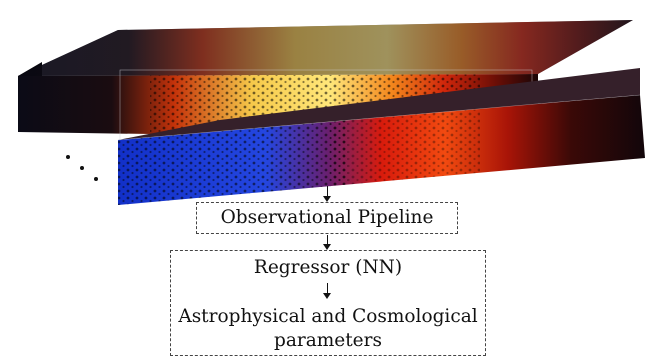 This screenshot has width=651, height=361. Describe the element at coordinates (327, 291) in the screenshot. I see `arrow-to-parameters` at that location.